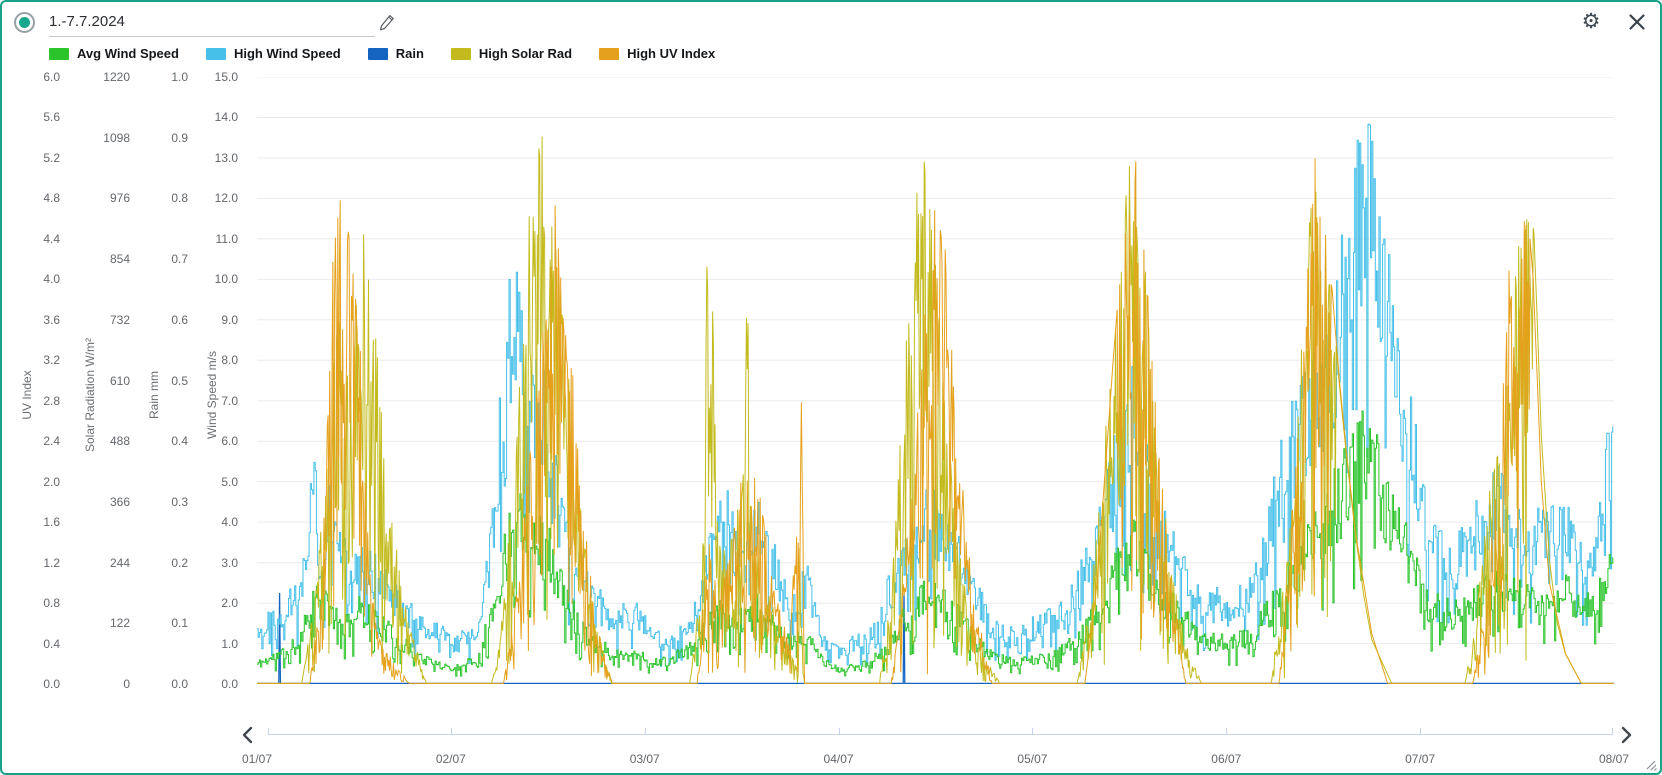 The width and height of the screenshot is (1662, 775). Describe the element at coordinates (116, 137) in the screenshot. I see `y-tick-solar: 1098` at that location.